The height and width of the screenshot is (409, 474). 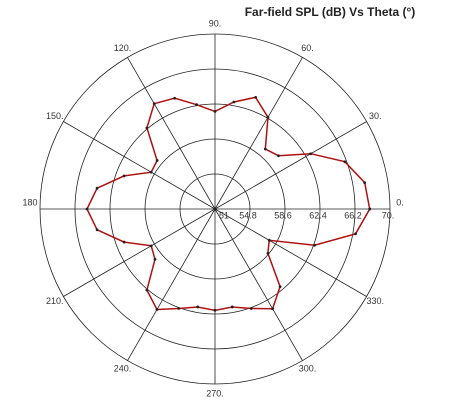 What do you see at coordinates (283, 215) in the screenshot?
I see `r-tick-label: 58.6` at bounding box center [283, 215].